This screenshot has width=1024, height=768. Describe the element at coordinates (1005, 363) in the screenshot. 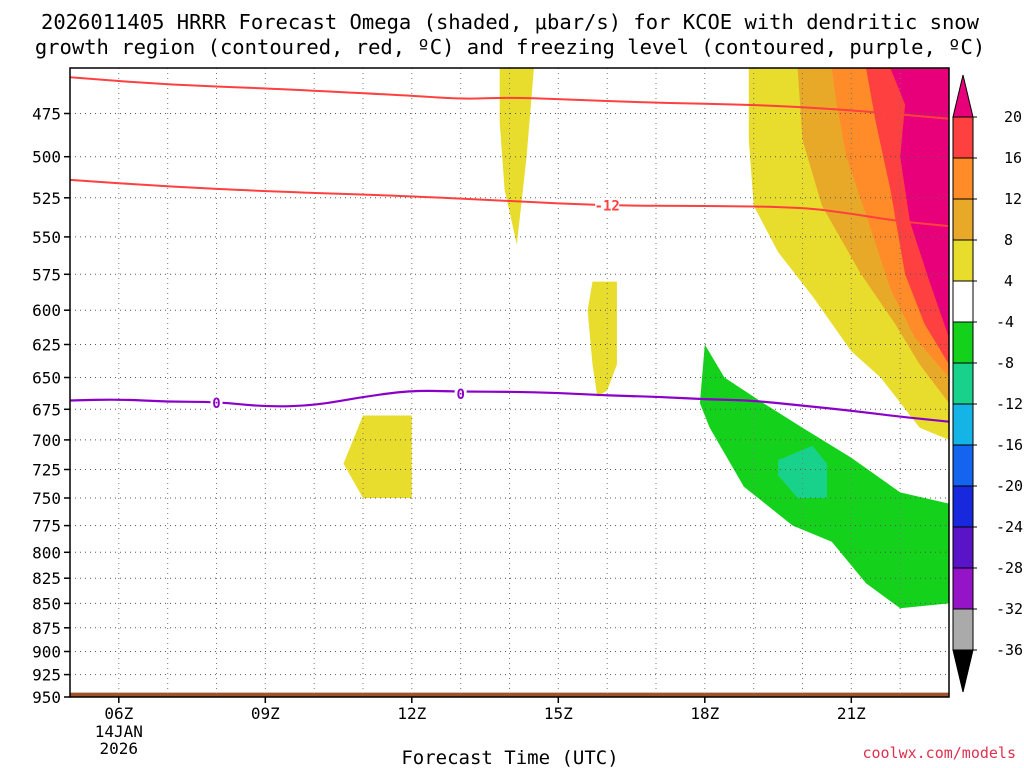

I see `colorbar-label-6: -8` at that location.